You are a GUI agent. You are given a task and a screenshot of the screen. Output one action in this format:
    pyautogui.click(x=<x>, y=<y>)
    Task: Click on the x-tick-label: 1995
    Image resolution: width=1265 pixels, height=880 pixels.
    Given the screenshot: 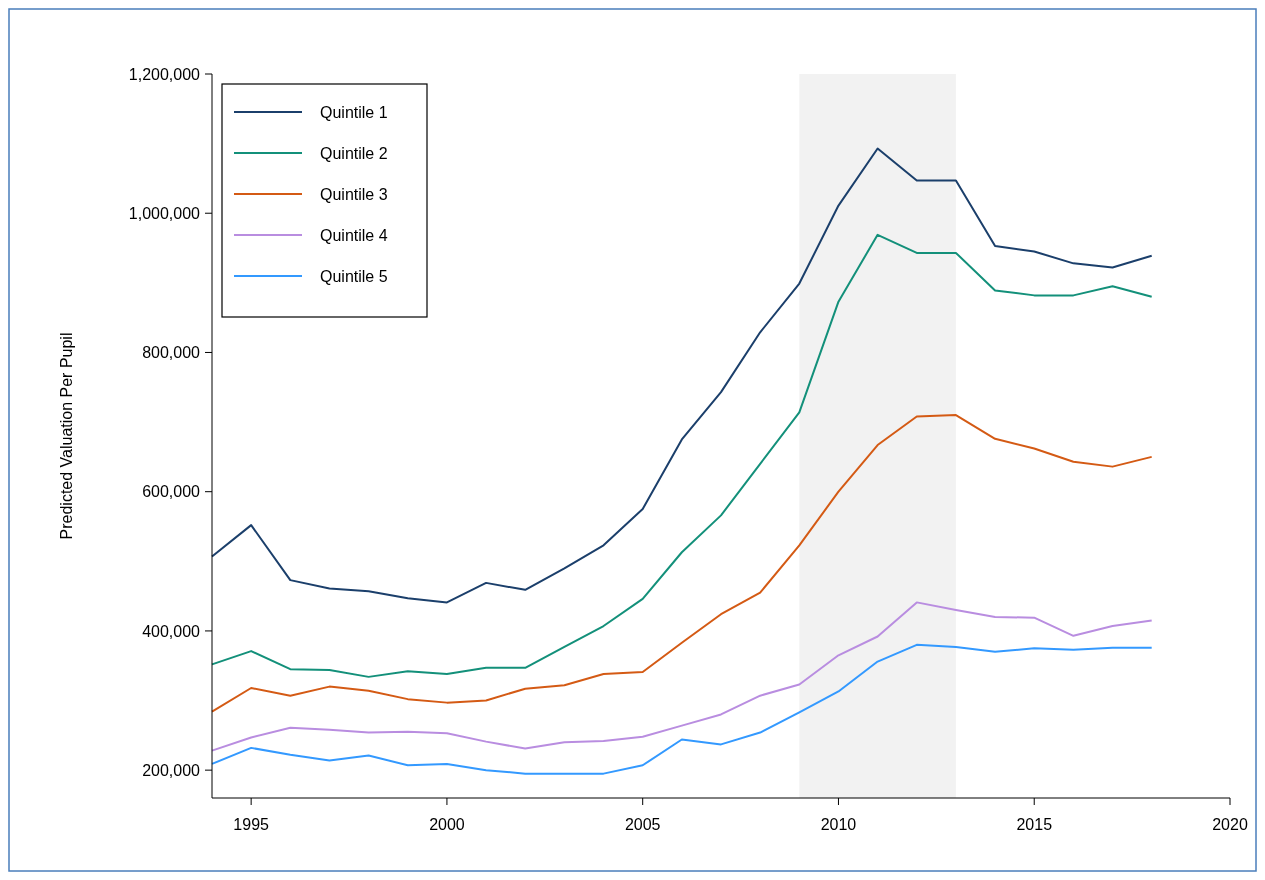 What is the action you would take?
    pyautogui.click(x=251, y=824)
    